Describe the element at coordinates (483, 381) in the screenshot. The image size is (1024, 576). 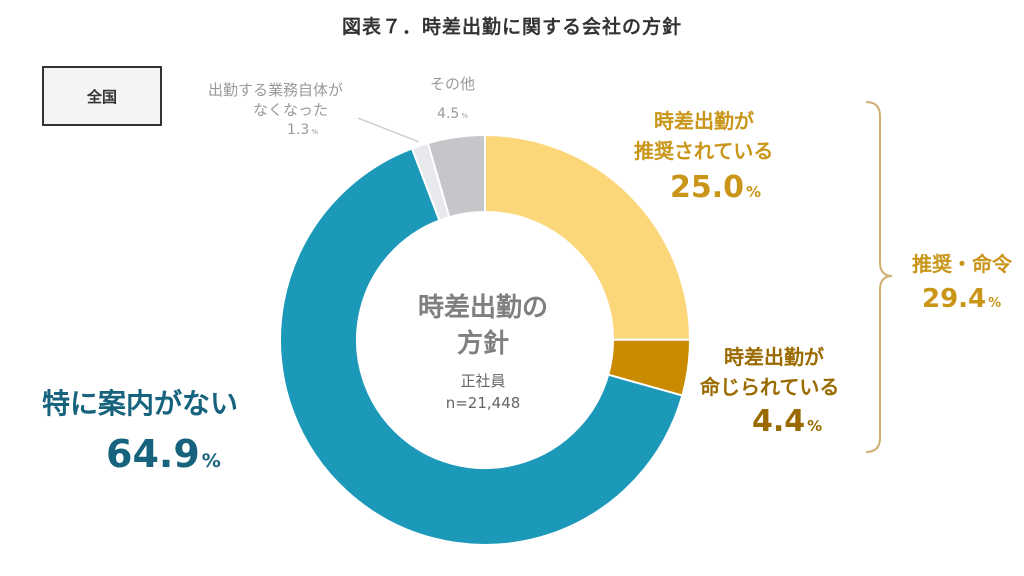
I see `center-sub-line1: 正社員` at that location.